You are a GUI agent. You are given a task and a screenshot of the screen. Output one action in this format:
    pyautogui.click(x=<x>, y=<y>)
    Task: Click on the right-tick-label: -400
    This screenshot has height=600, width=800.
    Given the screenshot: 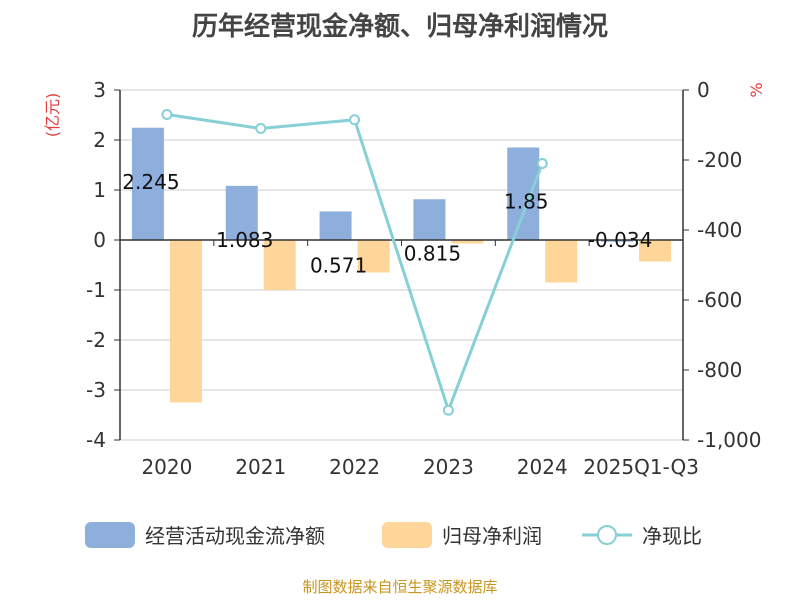 What is the action you would take?
    pyautogui.click(x=719, y=230)
    